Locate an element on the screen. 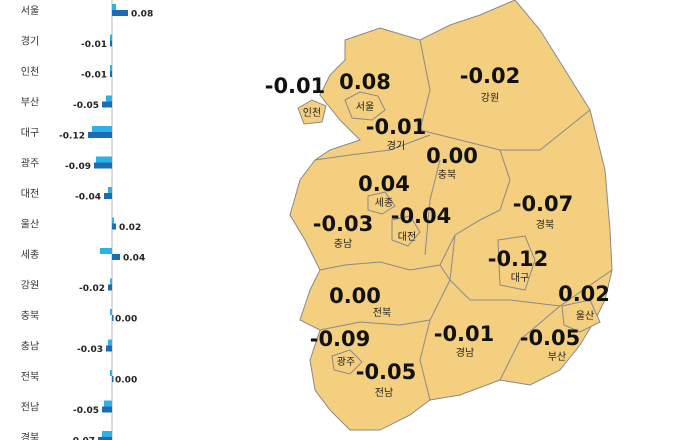 The width and height of the screenshot is (686, 440). daejeon is located at coordinates (406, 231).